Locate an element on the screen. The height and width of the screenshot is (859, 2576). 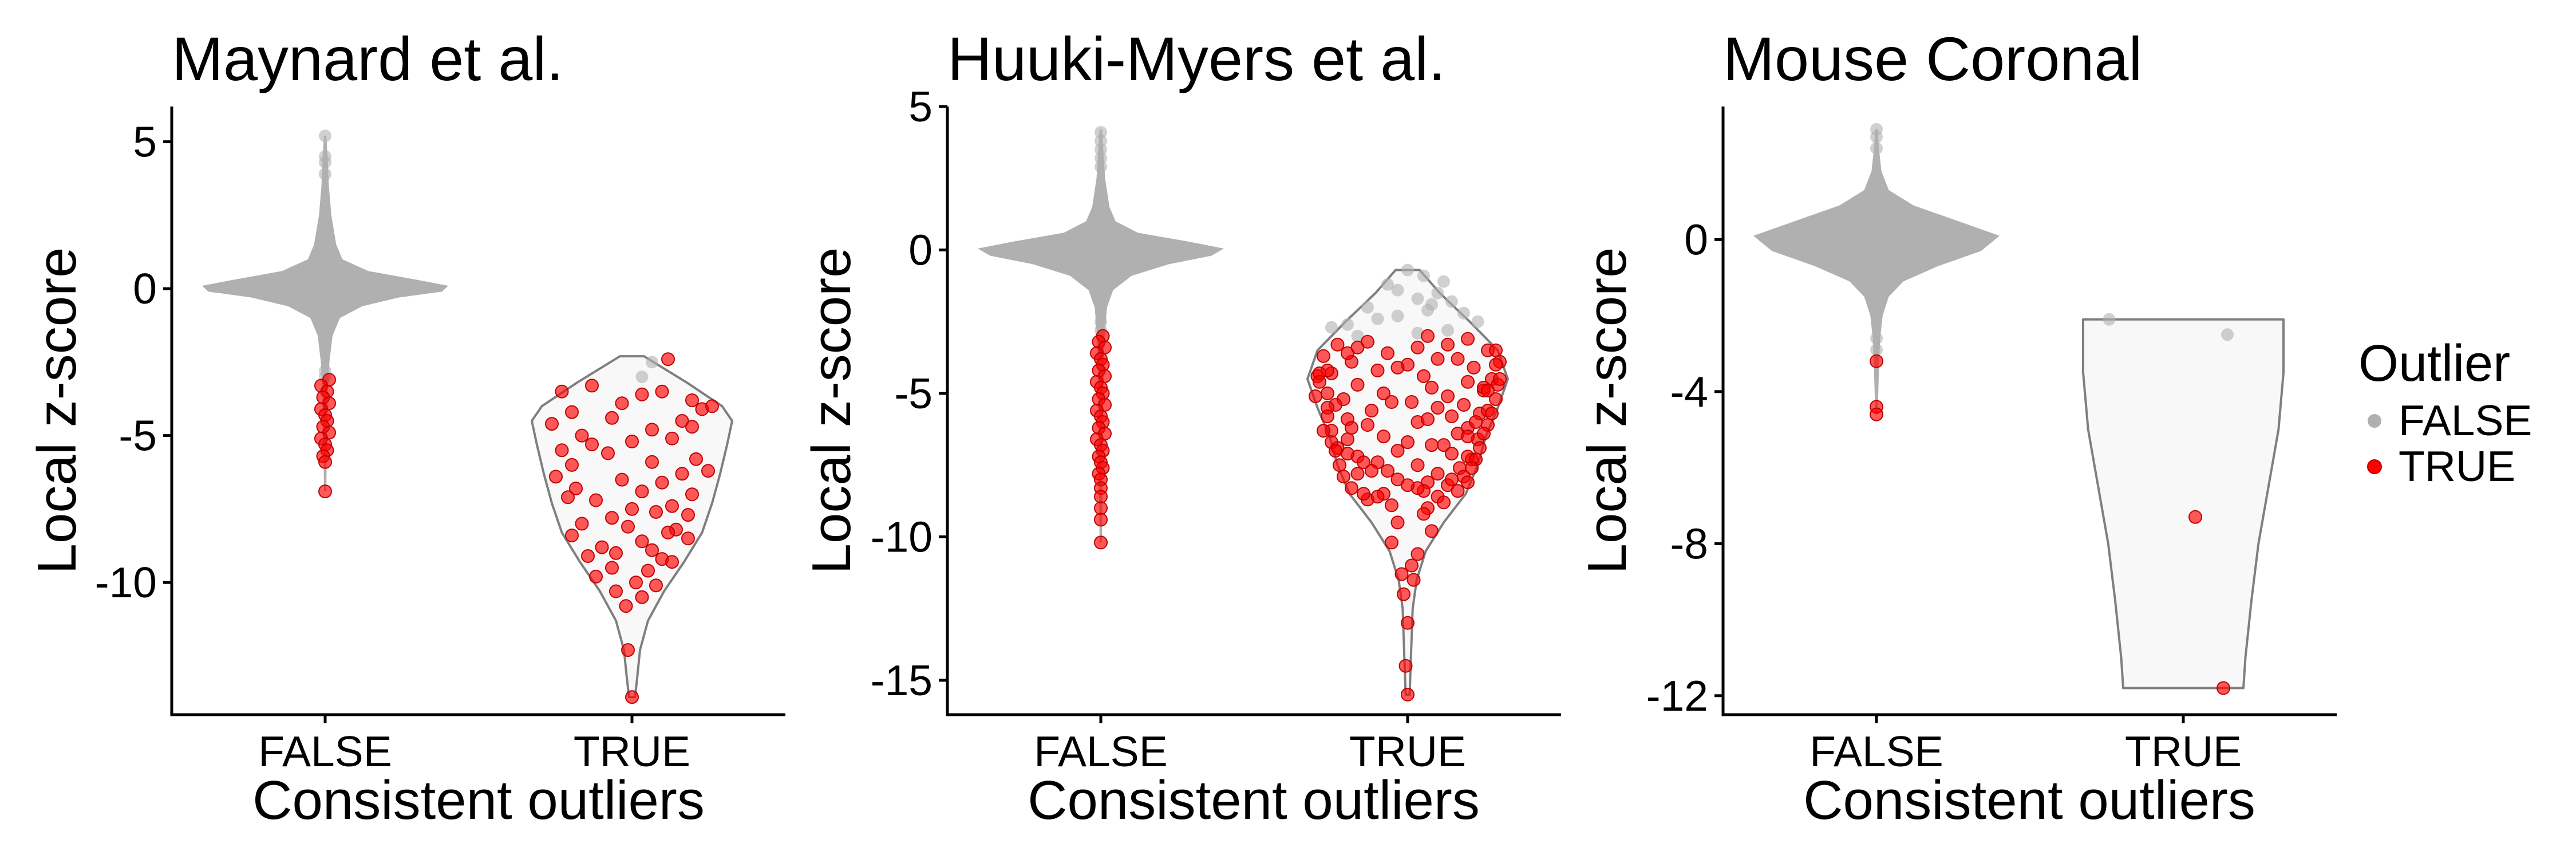
legend-title: Outlier is located at coordinates (2434, 363).